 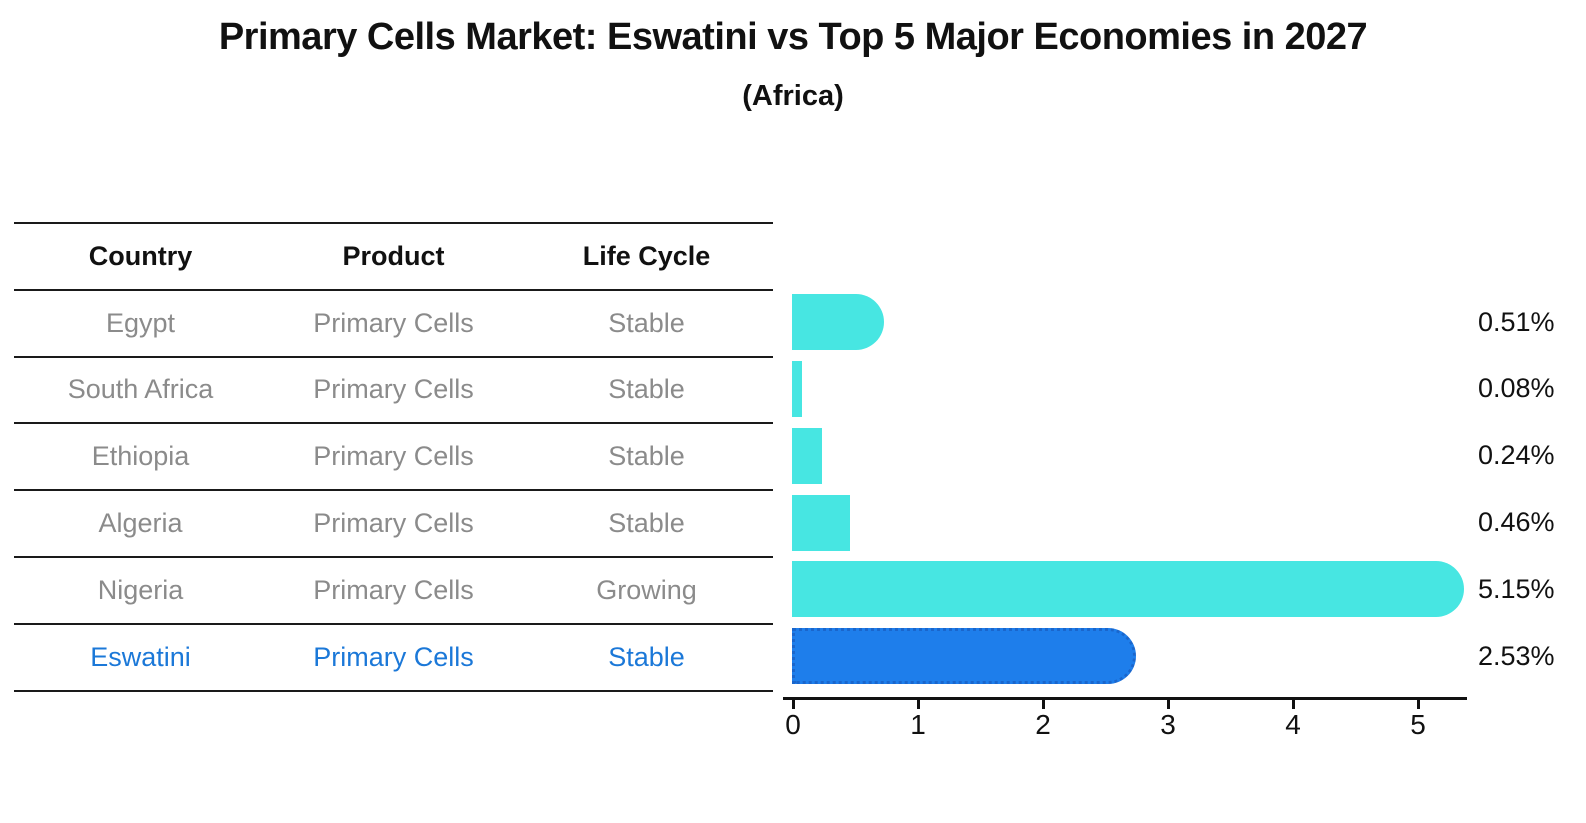 What do you see at coordinates (646, 255) in the screenshot?
I see `column-header-lifecycle: Life Cycle` at bounding box center [646, 255].